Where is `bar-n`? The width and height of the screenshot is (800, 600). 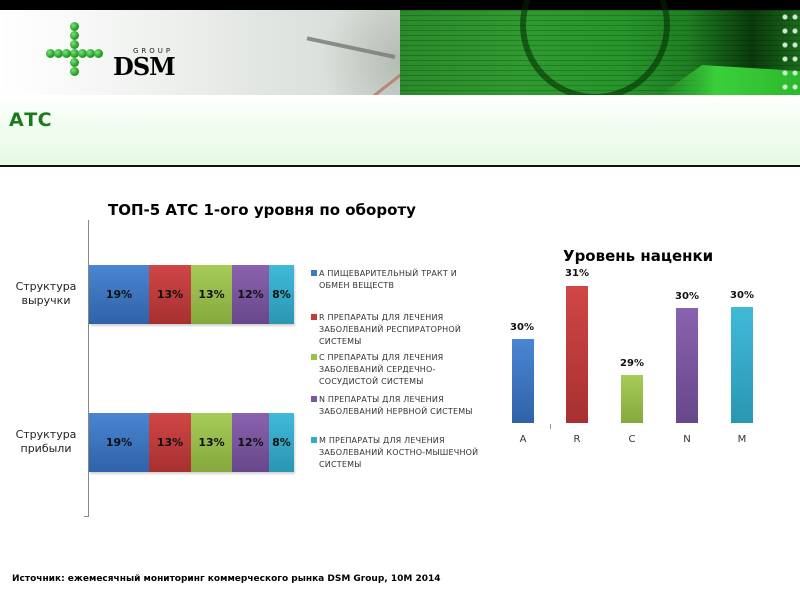
bar-n is located at coordinates (687, 365).